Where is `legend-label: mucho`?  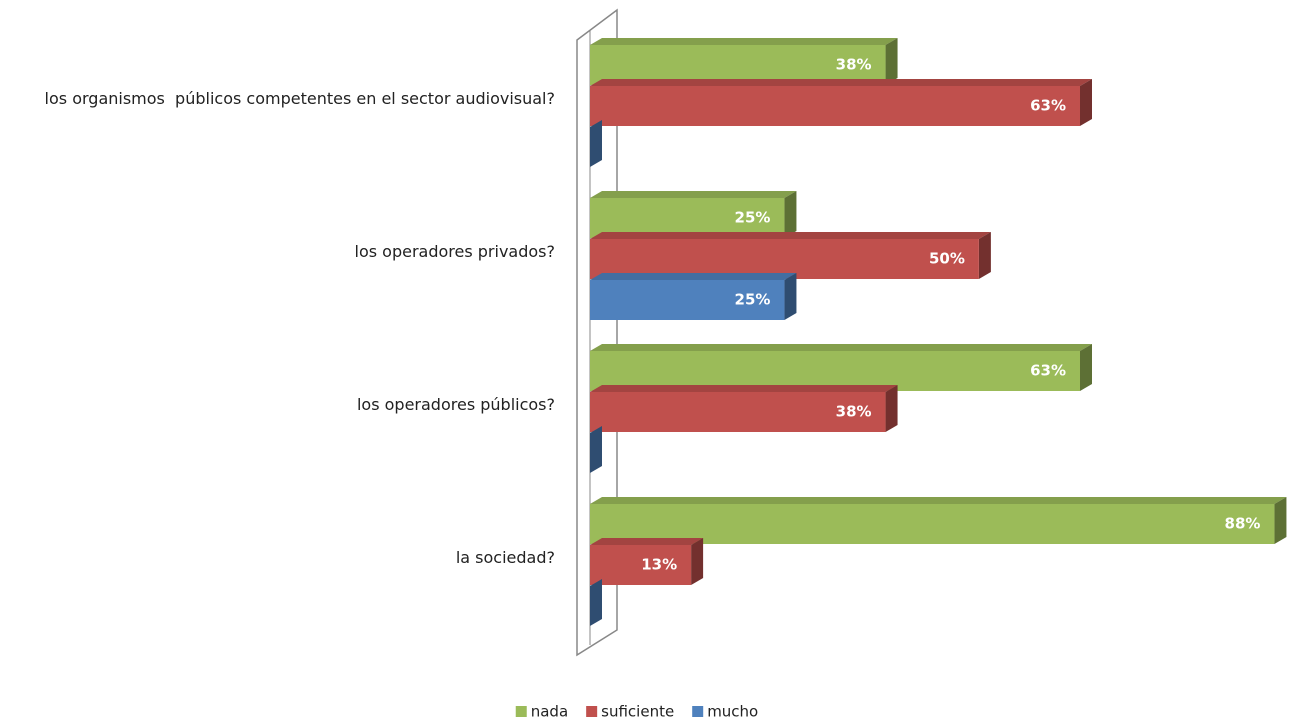
legend-label: mucho is located at coordinates (732, 712).